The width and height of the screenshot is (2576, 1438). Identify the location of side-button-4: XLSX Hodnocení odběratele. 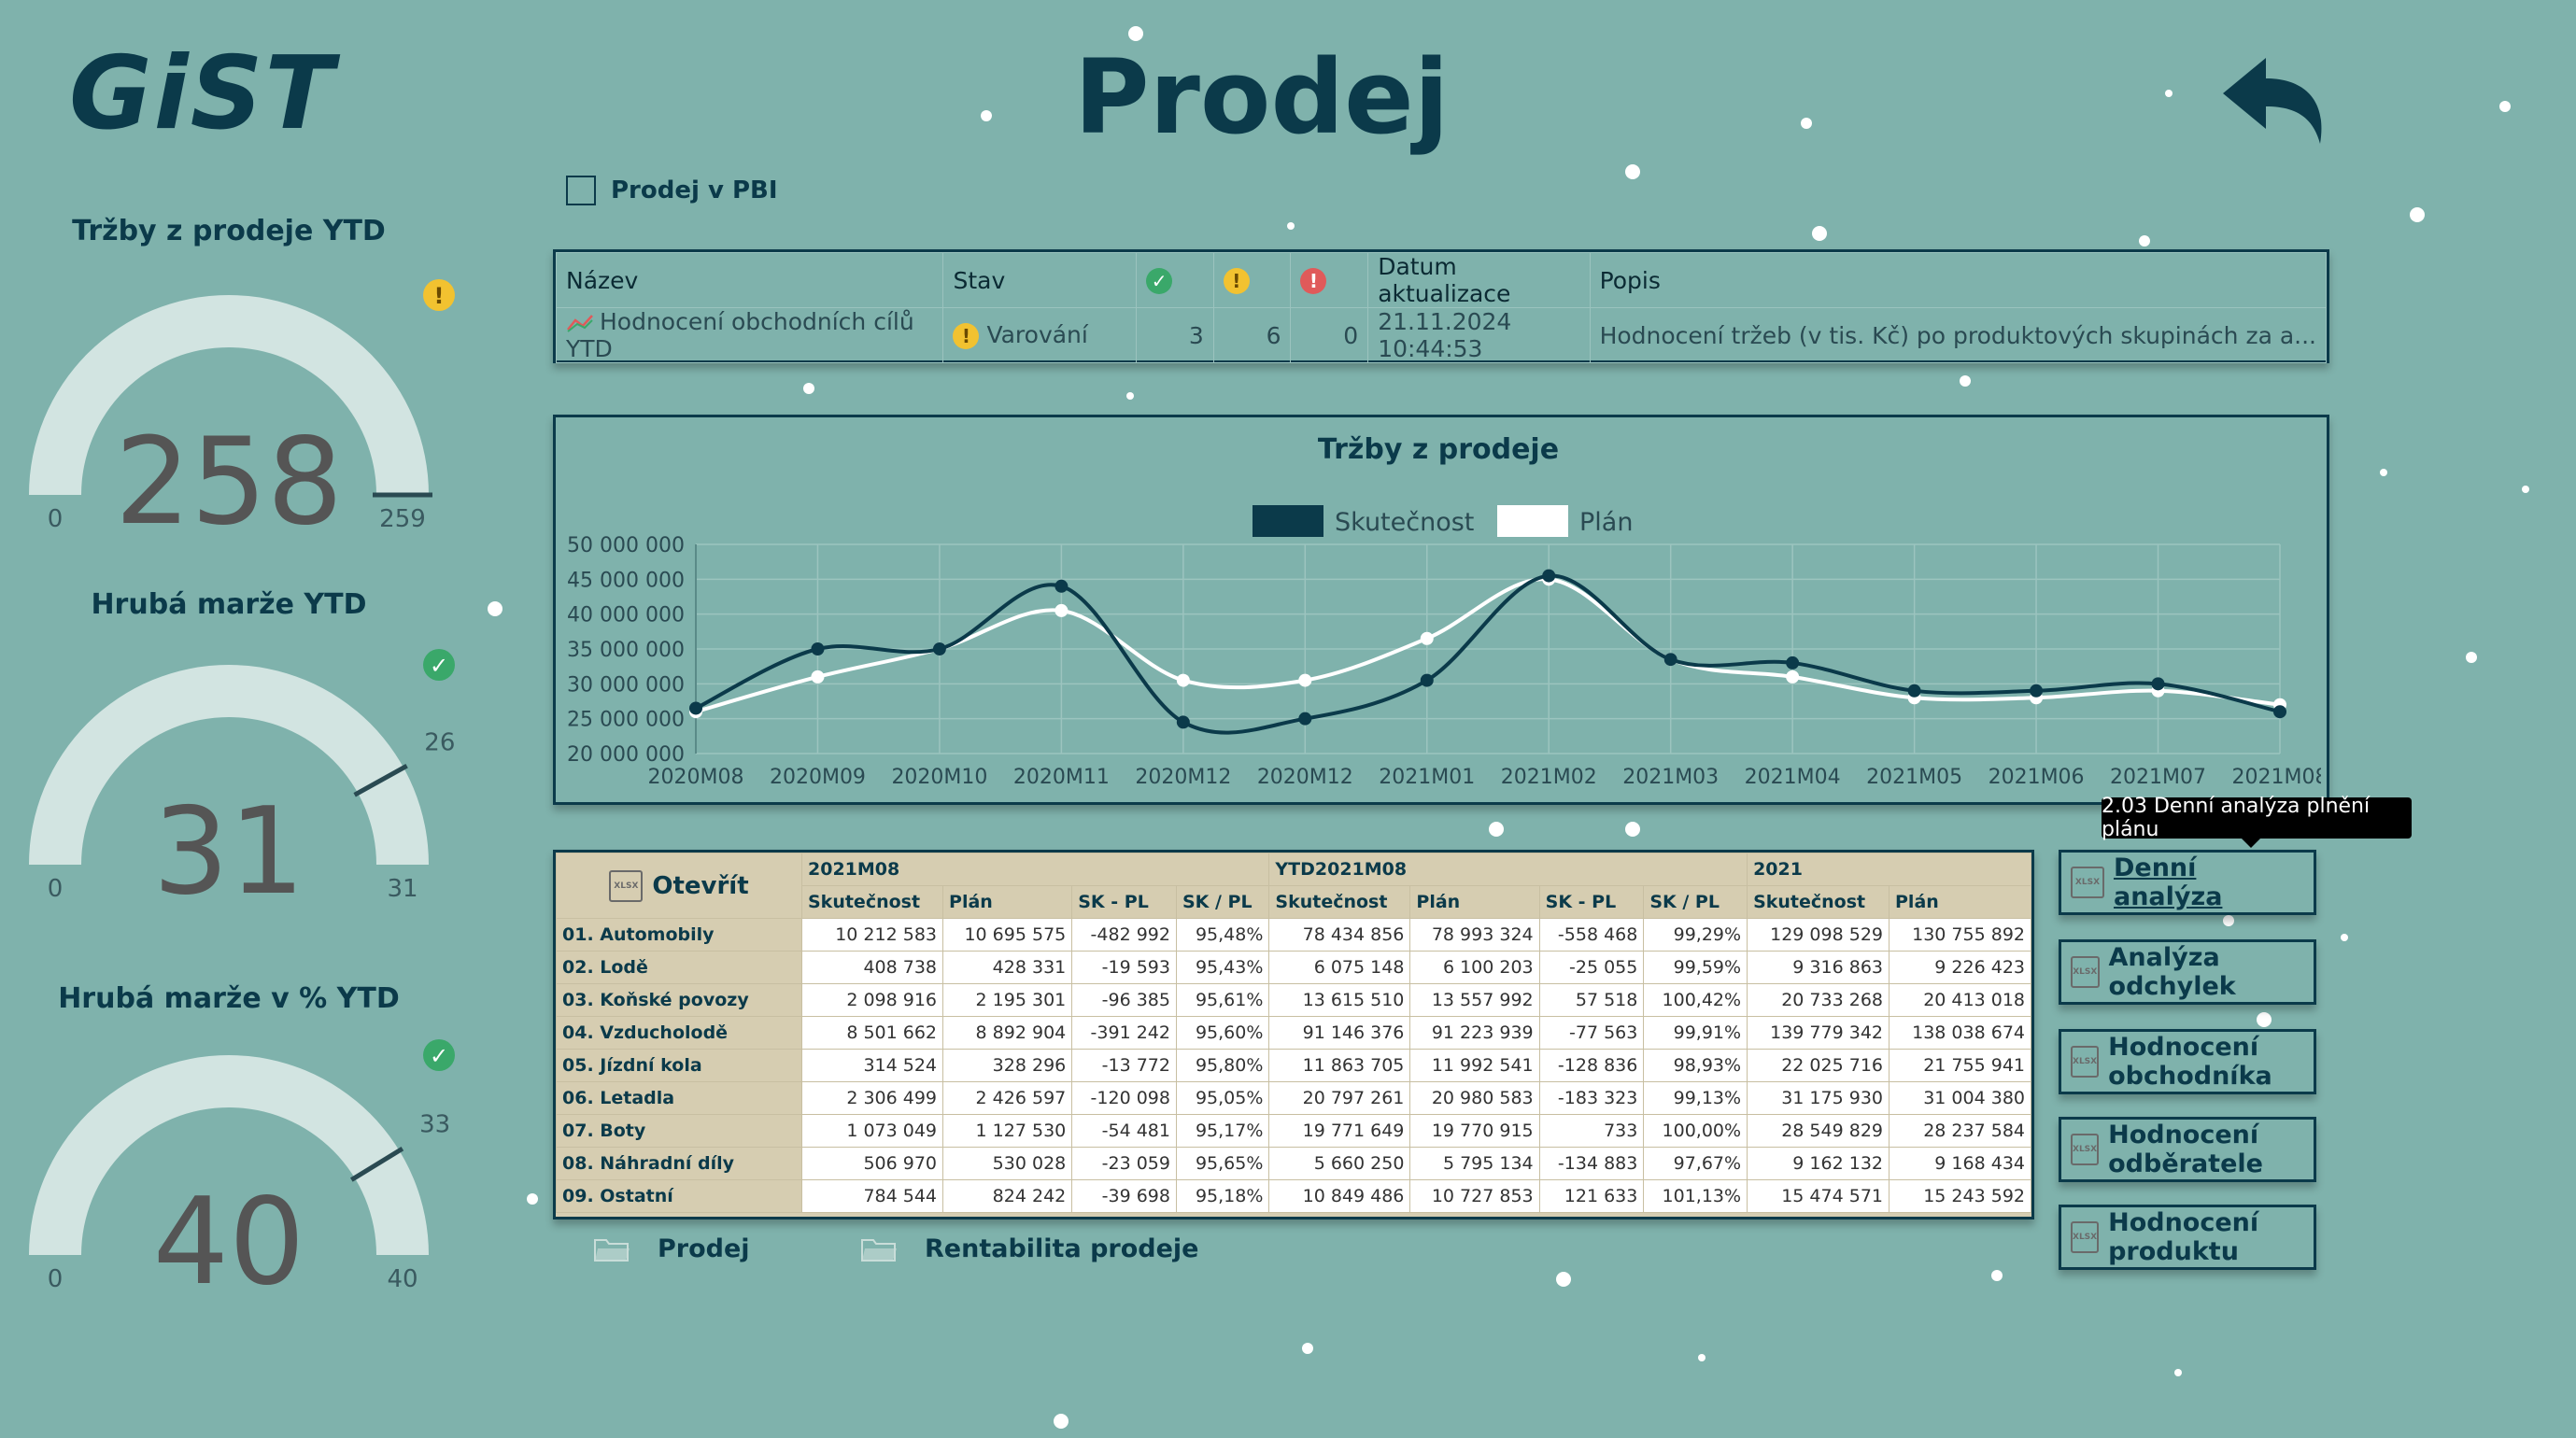
(2187, 1149).